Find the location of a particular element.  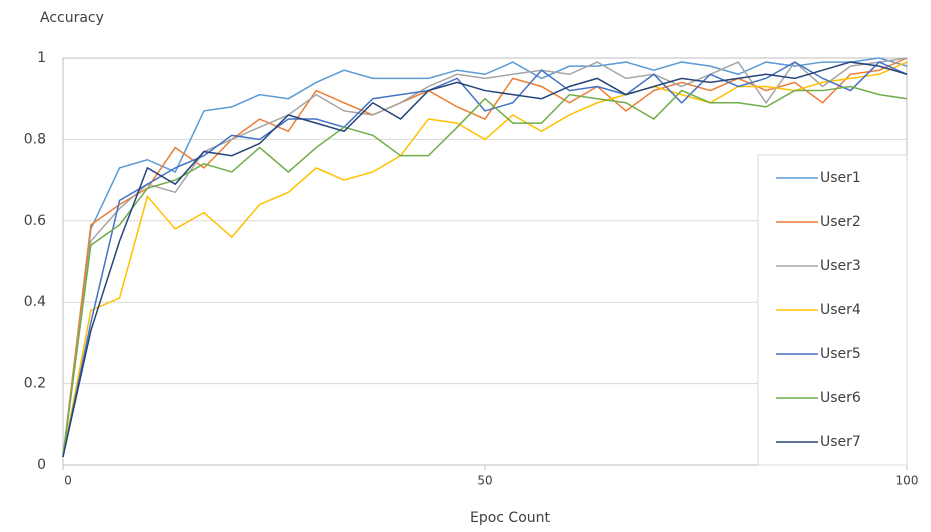

x-tick-label: 0 is located at coordinates (68, 481).